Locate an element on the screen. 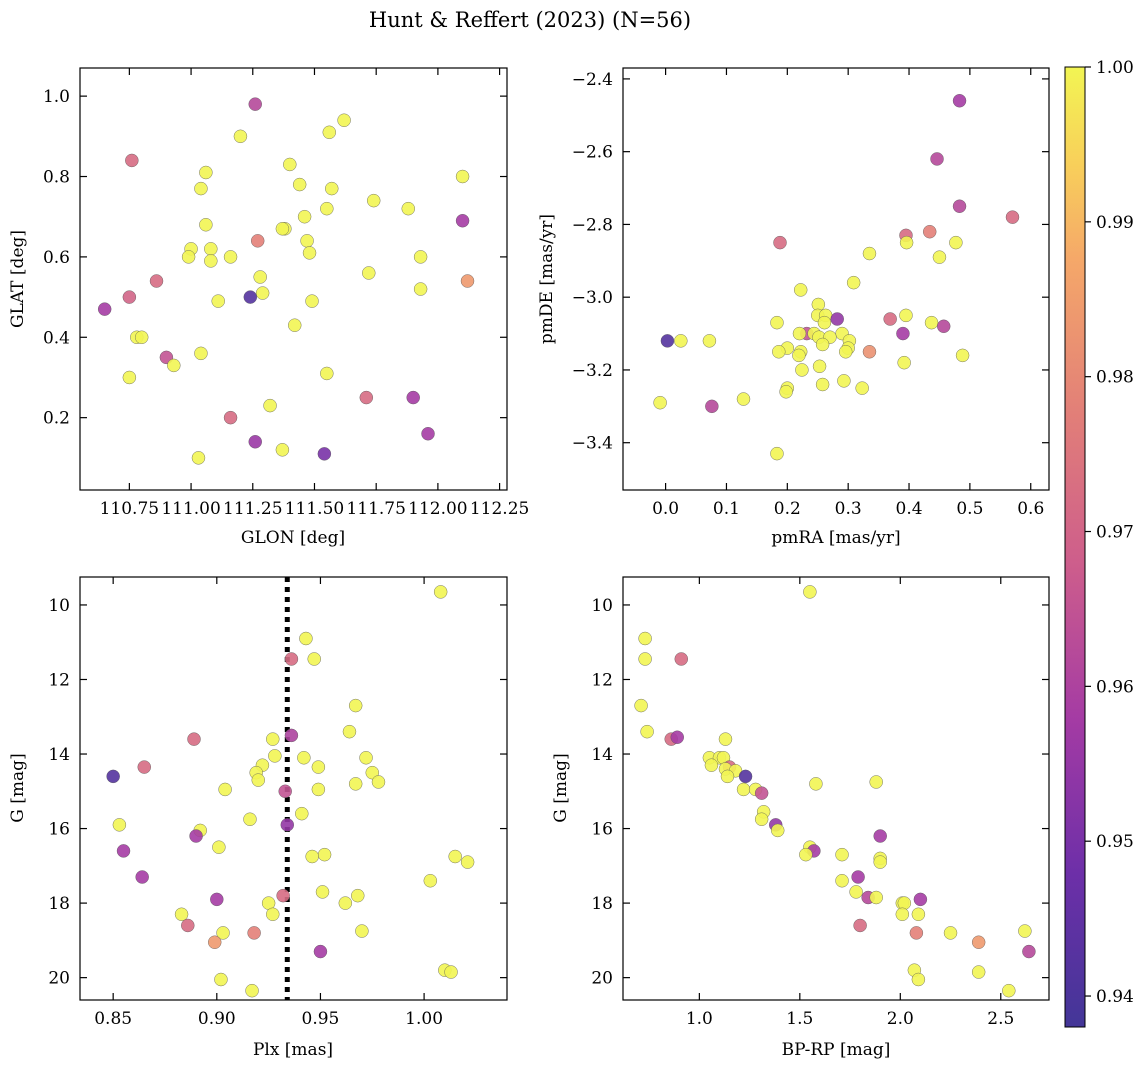 This screenshot has height=1067, width=1148. x-tick-label: 0.1 is located at coordinates (726, 509).